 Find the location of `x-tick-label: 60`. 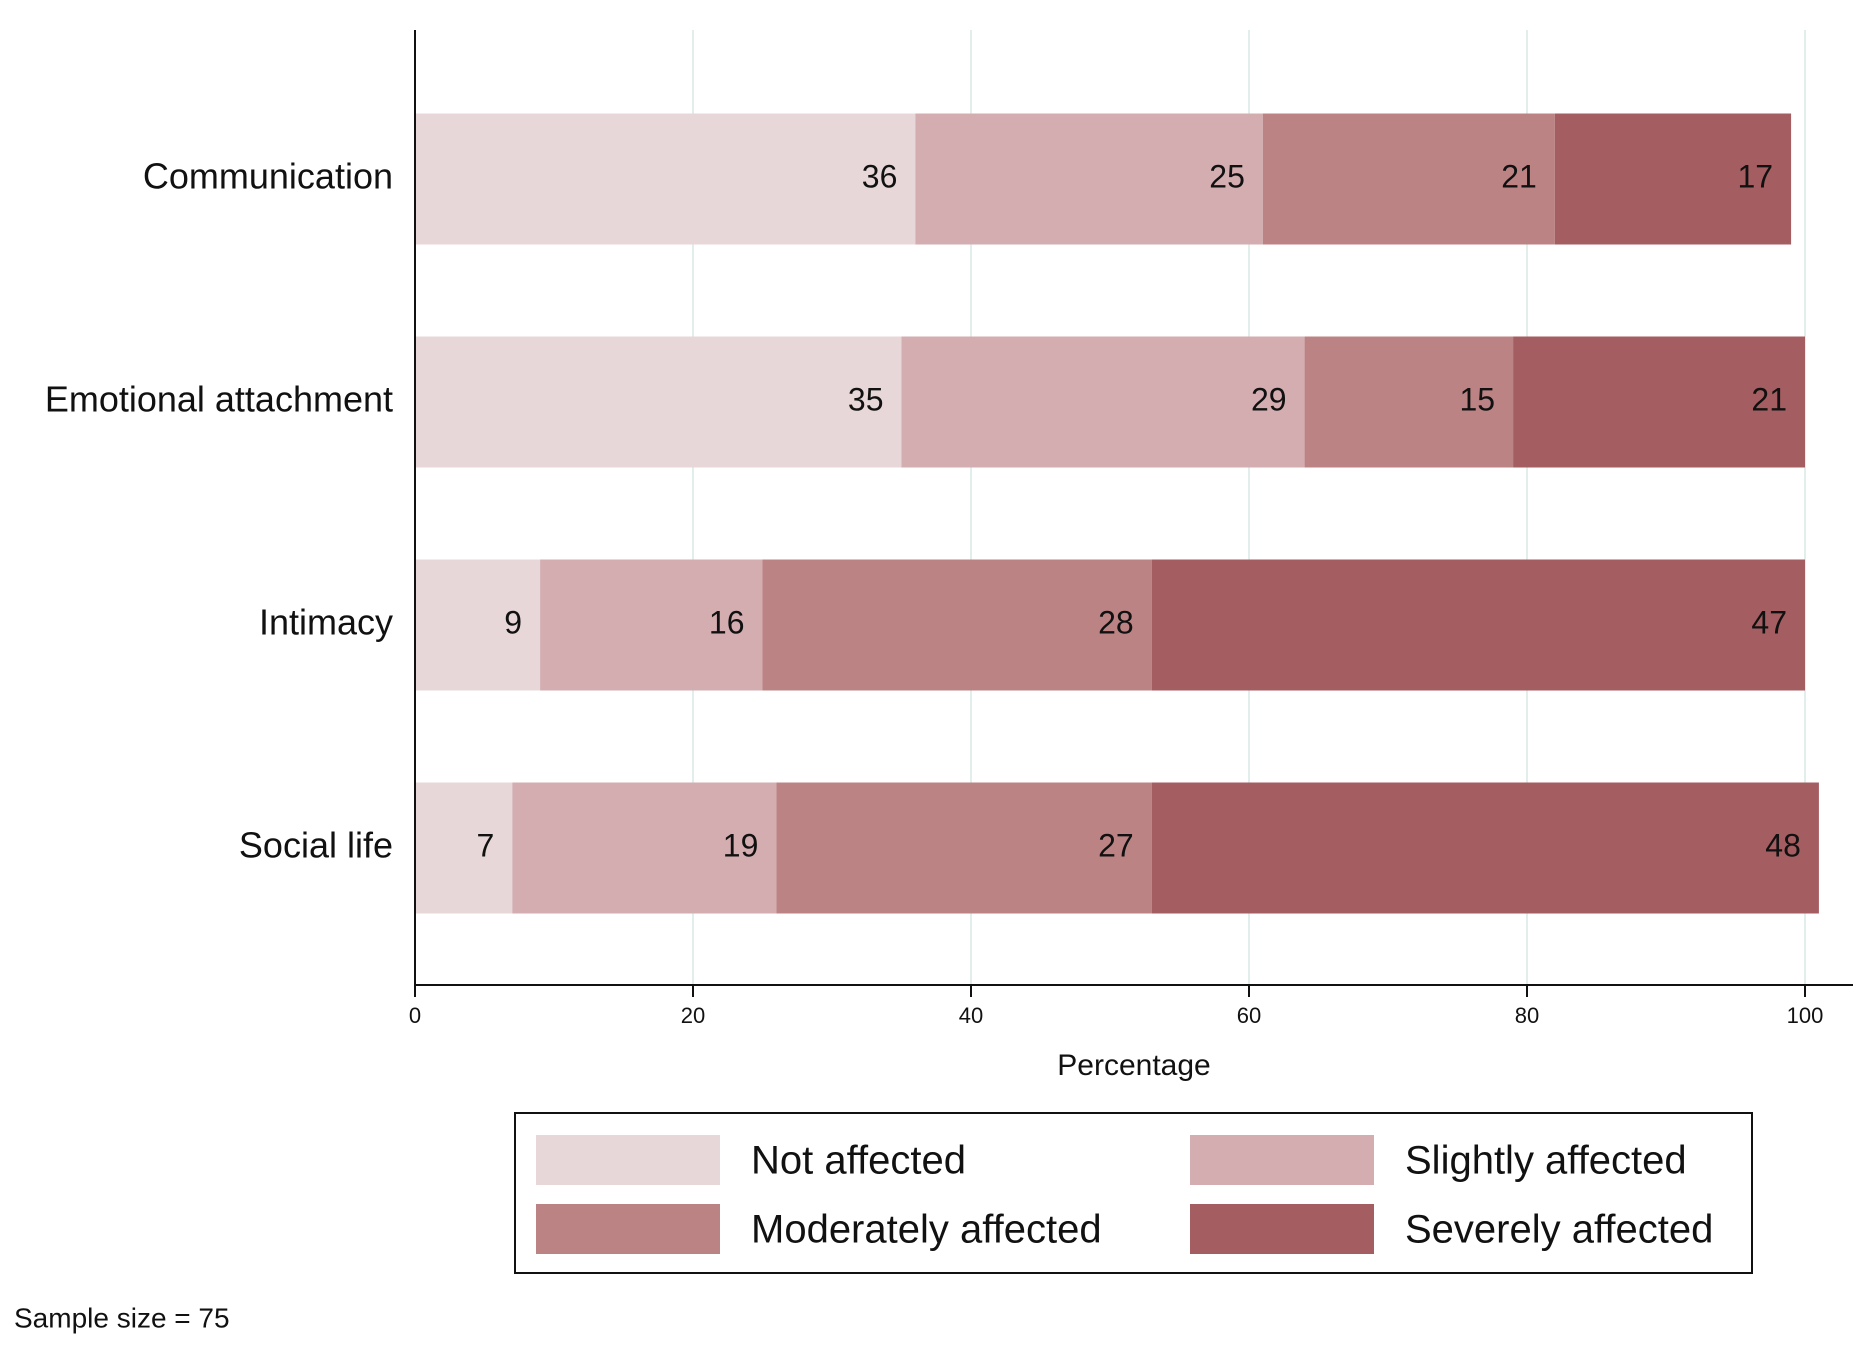

x-tick-label: 60 is located at coordinates (1249, 1015).